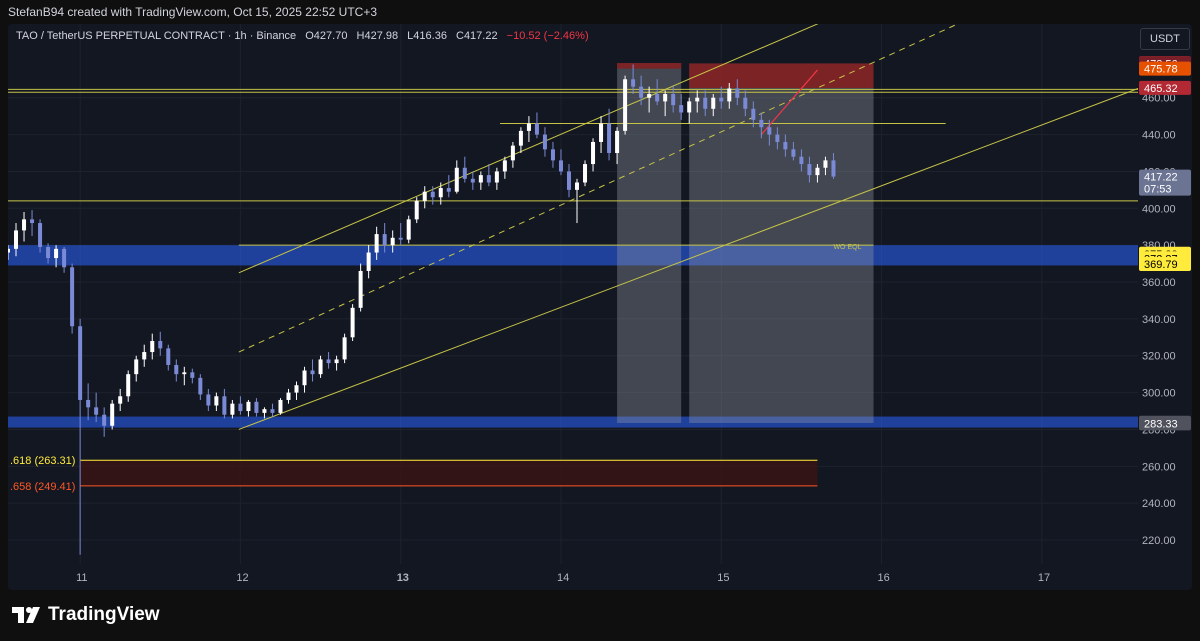  Describe the element at coordinates (377, 36) in the screenshot. I see `legend-high: H427.98` at that location.